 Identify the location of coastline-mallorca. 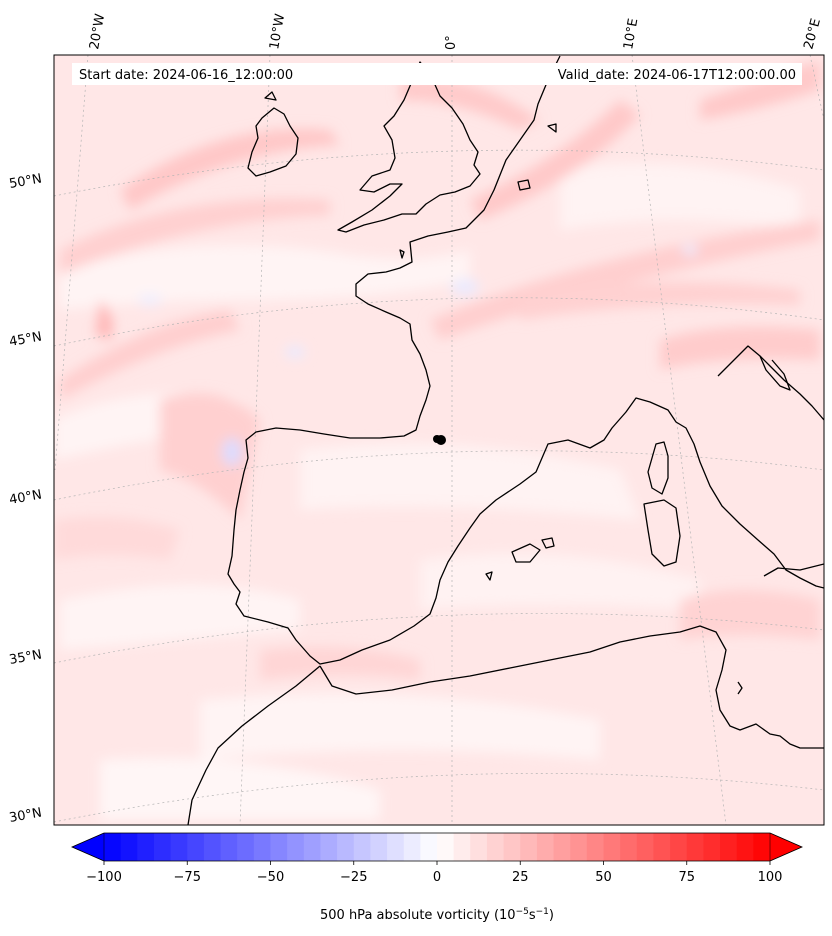
(526, 553).